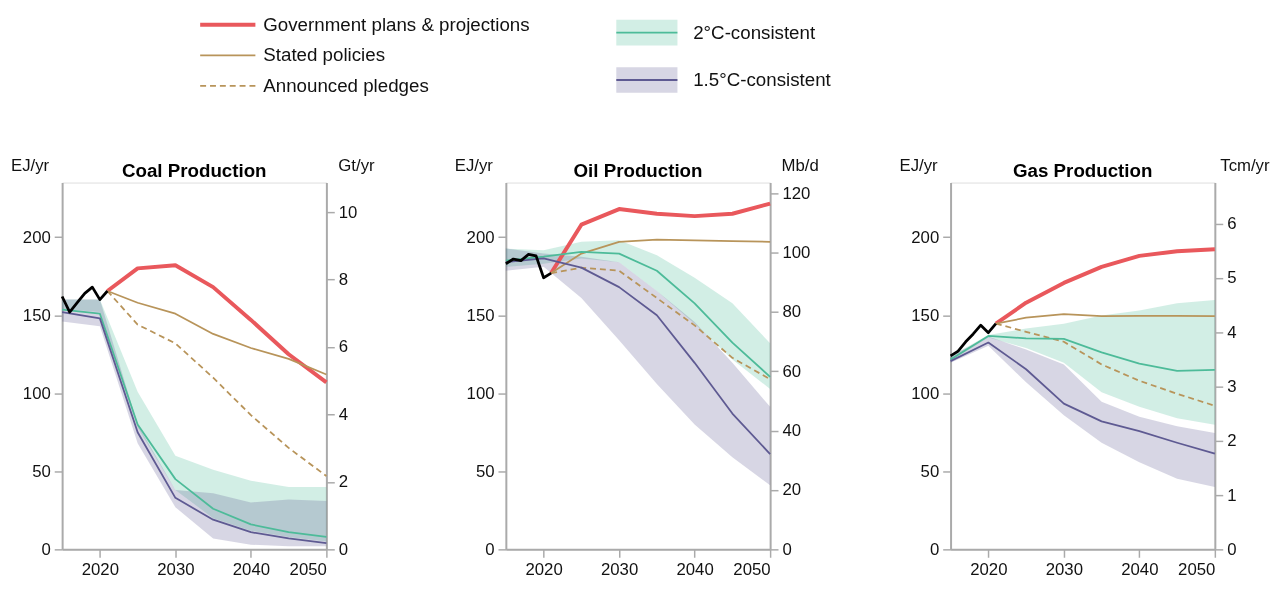  What do you see at coordinates (1232, 278) in the screenshot?
I see `y2-tick-label: 5` at bounding box center [1232, 278].